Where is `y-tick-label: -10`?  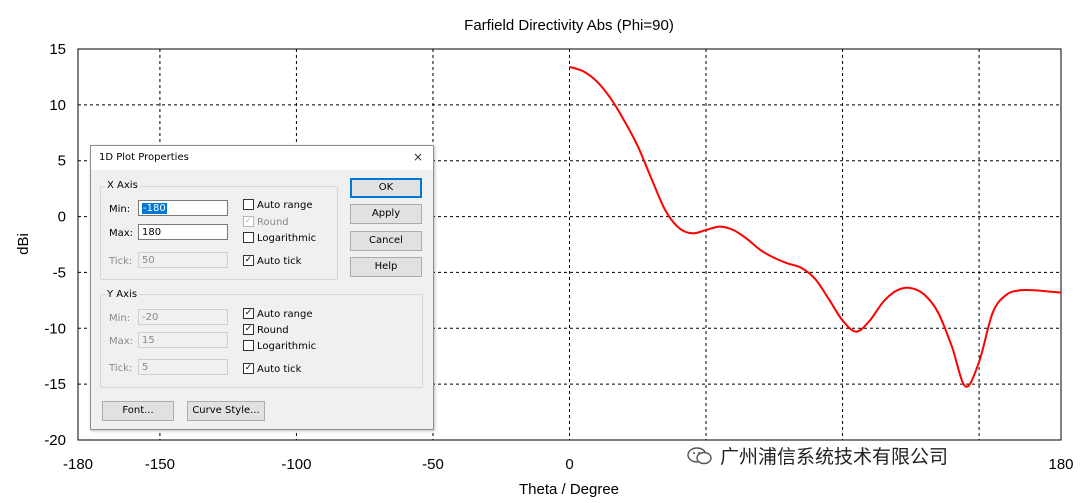
y-tick-label: -10 is located at coordinates (55, 328).